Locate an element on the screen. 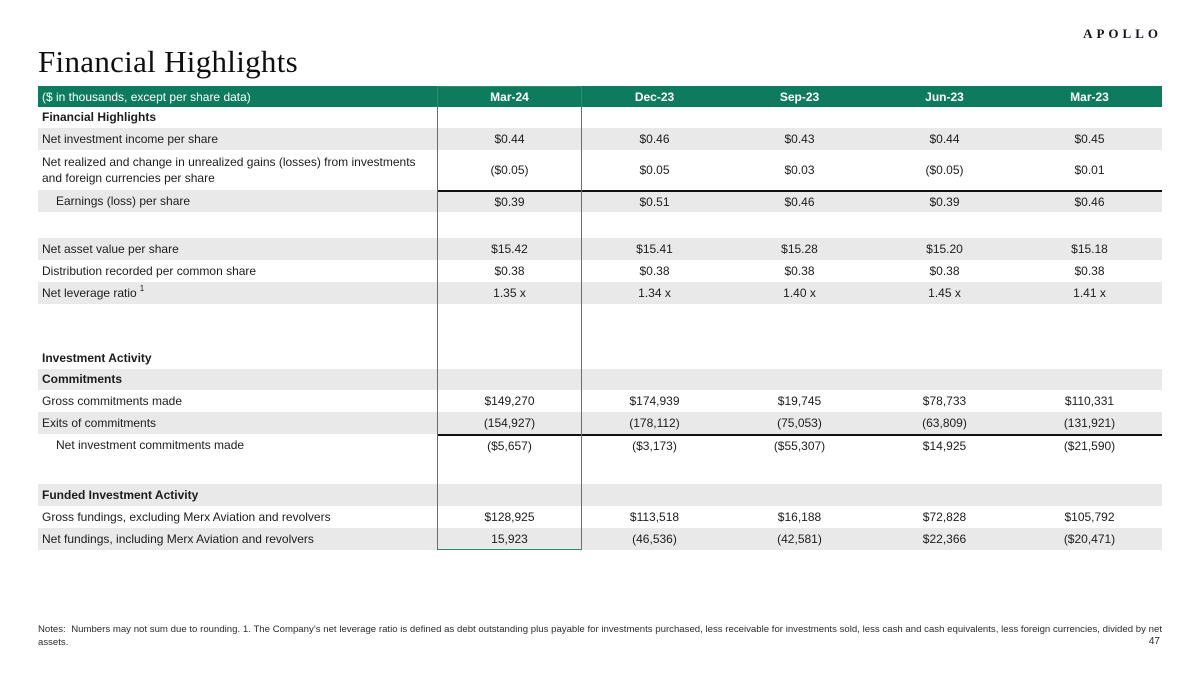  value-cell: ($3,173) is located at coordinates (654, 446).